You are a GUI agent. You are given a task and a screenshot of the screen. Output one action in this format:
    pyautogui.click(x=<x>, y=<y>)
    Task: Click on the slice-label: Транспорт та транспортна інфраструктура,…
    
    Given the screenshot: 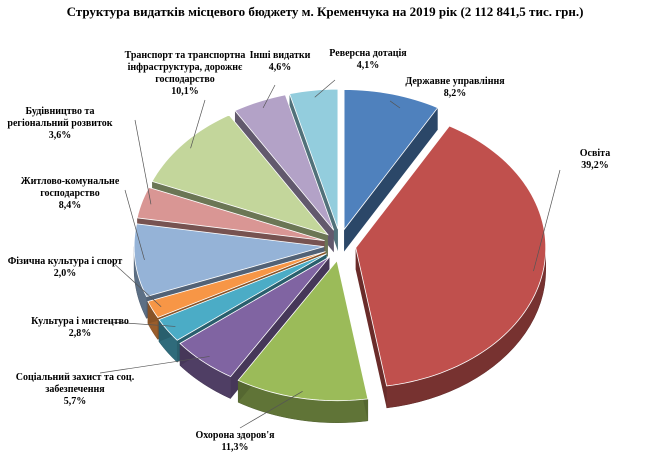 What is the action you would take?
    pyautogui.click(x=185, y=74)
    